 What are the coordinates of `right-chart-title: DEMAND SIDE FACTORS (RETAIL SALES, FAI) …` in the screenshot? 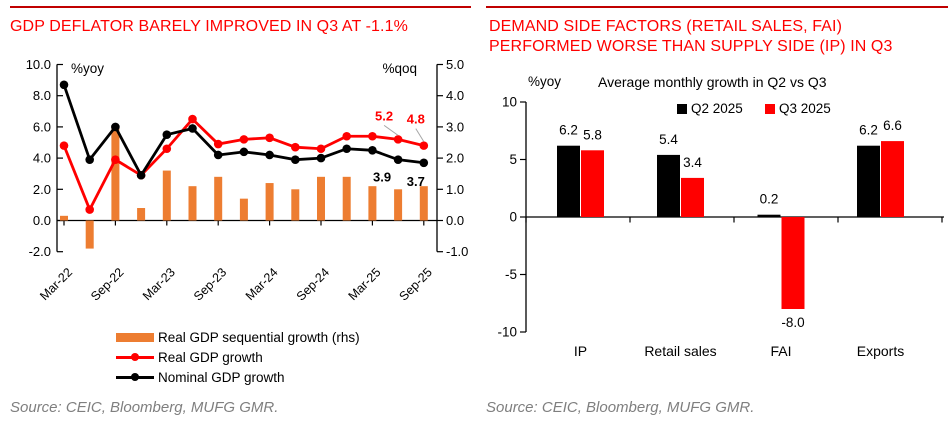 It's located at (690, 36).